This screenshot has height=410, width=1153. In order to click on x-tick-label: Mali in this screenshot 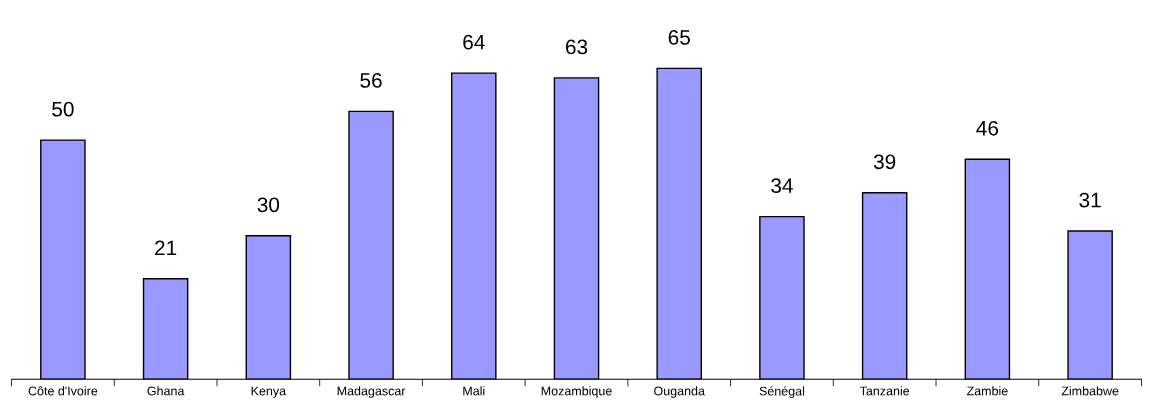, I will do `click(474, 391)`.